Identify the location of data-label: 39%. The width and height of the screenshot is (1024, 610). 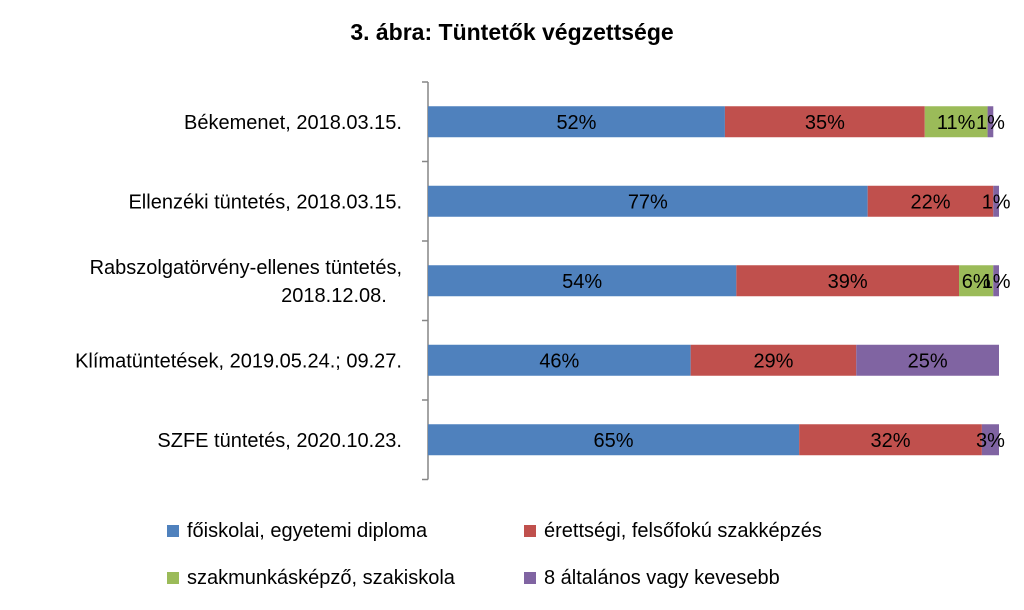
(848, 282).